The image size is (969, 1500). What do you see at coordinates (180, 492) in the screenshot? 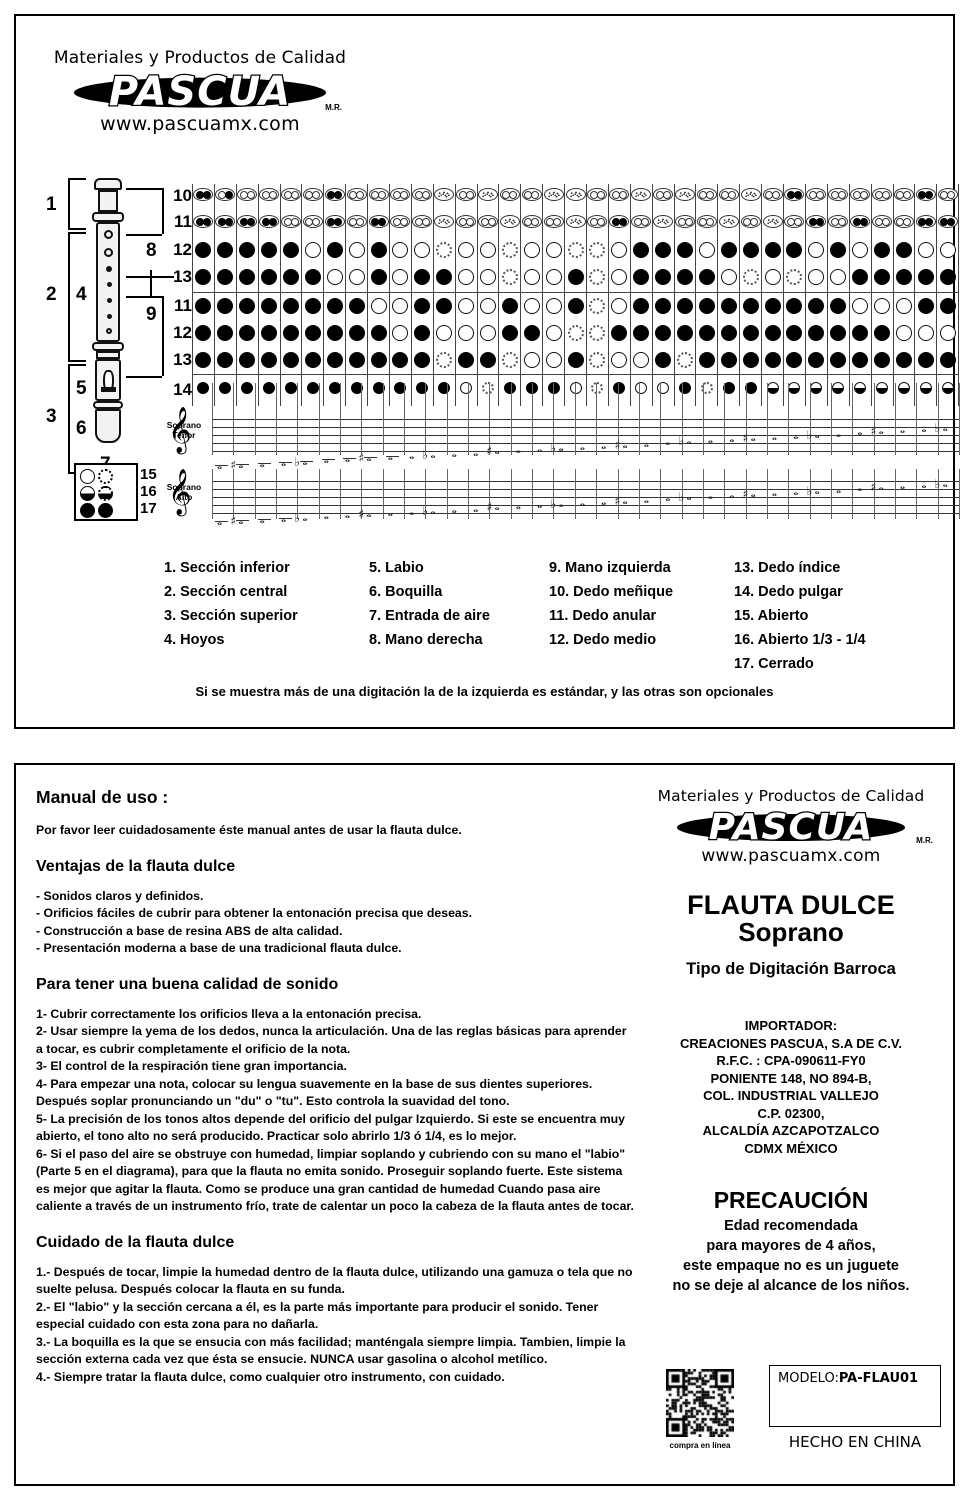
I see `treble-clef-icon: 𝄞` at bounding box center [180, 492].